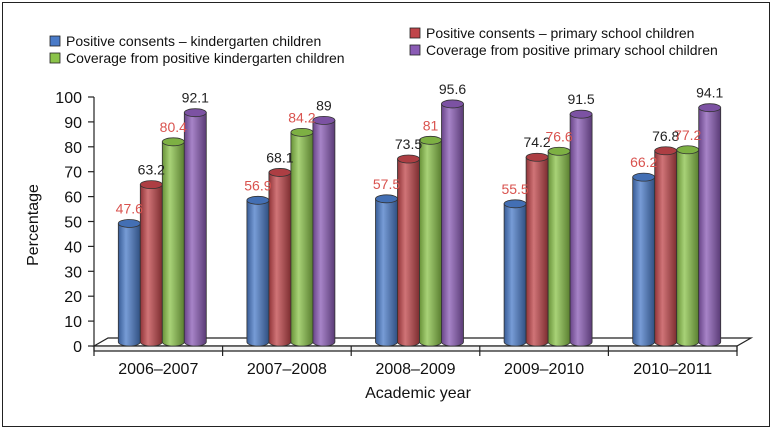 This screenshot has width=774, height=431. What do you see at coordinates (279, 157) in the screenshot?
I see `data-label: 68.1` at bounding box center [279, 157].